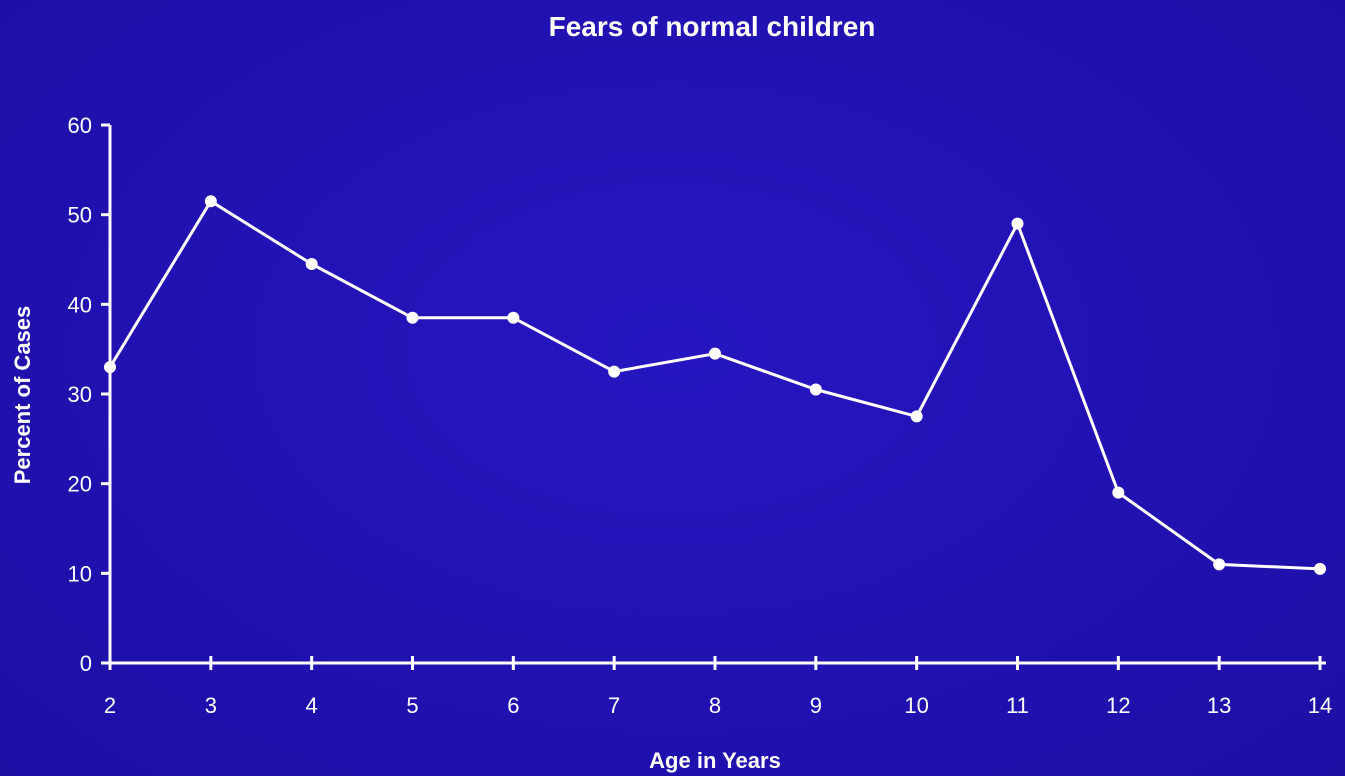  Describe the element at coordinates (1118, 705) in the screenshot. I see `x-tick-label: 12` at that location.